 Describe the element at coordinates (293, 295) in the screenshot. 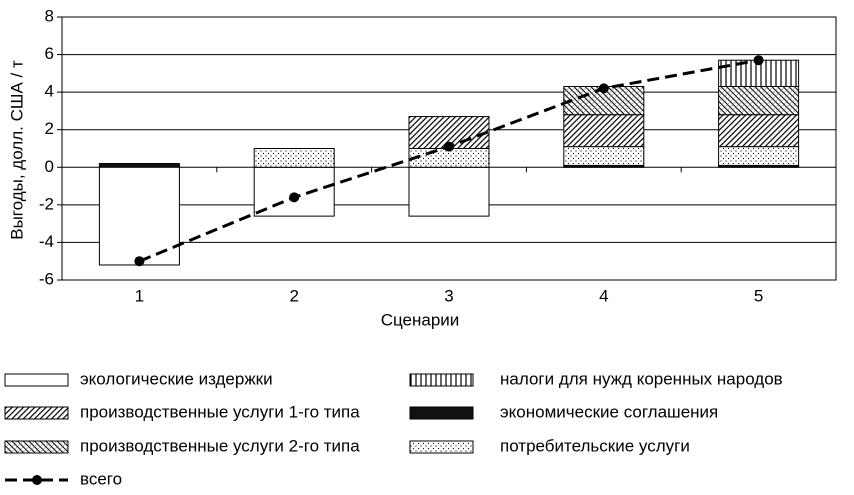

I see `x-tick-label: 2` at that location.